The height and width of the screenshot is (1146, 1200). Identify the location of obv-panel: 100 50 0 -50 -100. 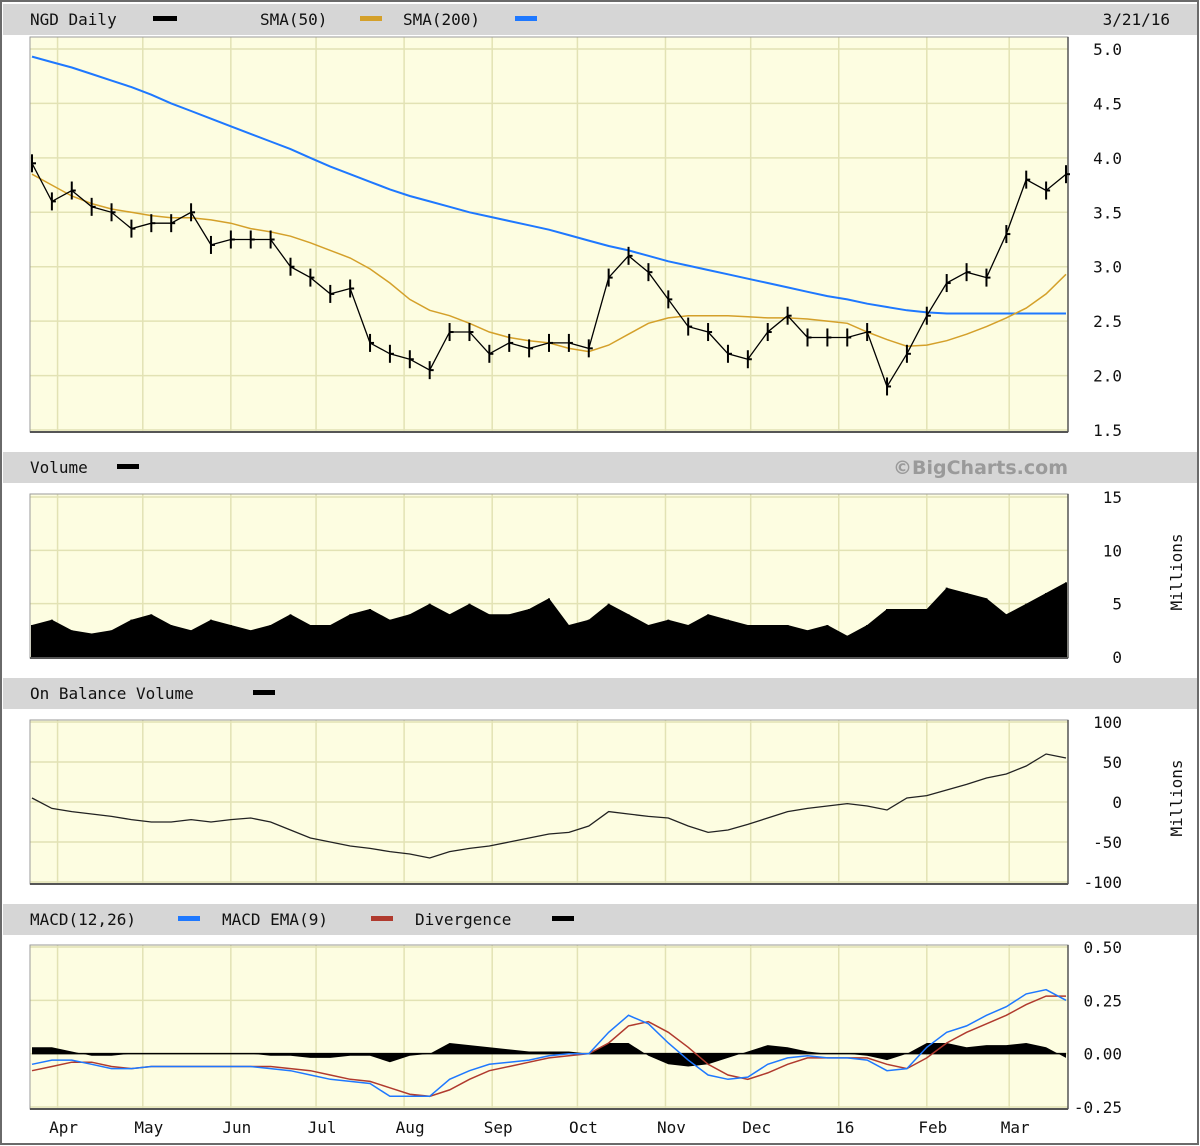
(575, 802).